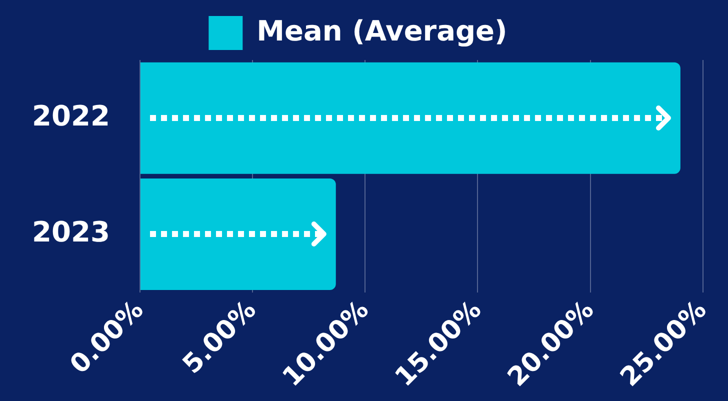 This screenshot has width=728, height=401. Describe the element at coordinates (71, 232) in the screenshot. I see `y-tick-label: 2023` at that location.